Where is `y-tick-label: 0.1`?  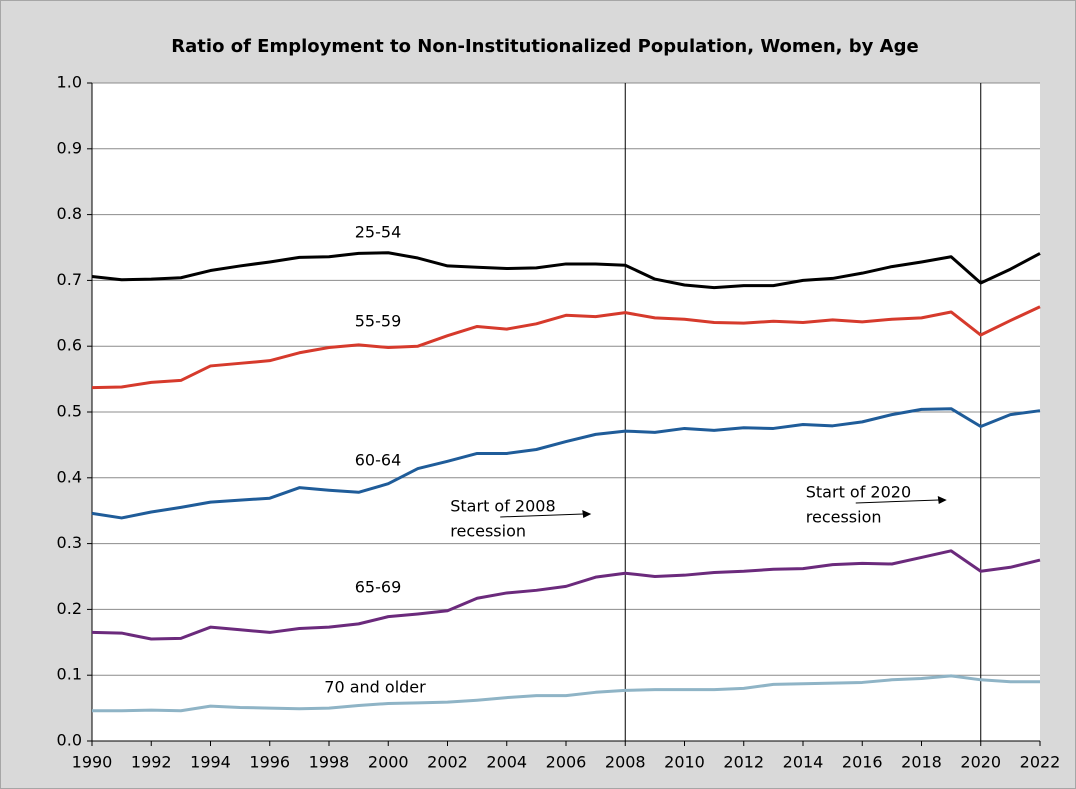
y-tick-label: 0.1 is located at coordinates (69, 674).